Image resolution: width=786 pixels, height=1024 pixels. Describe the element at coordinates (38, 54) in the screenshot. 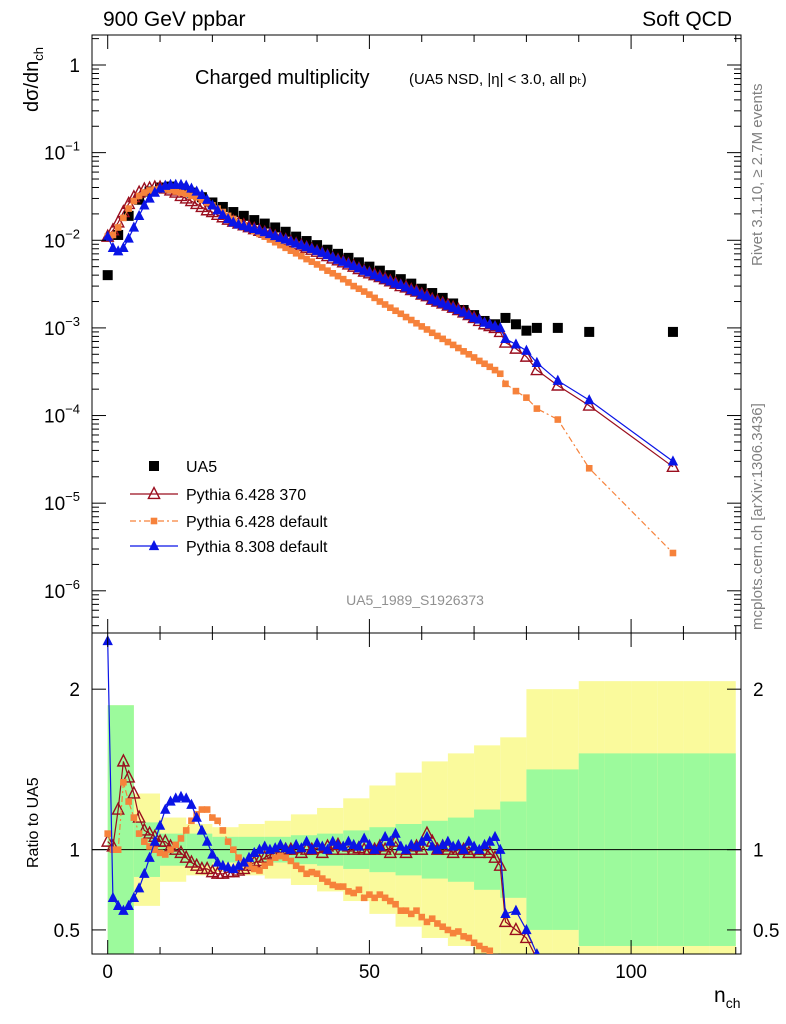

I see `y-label-sub: ch` at that location.